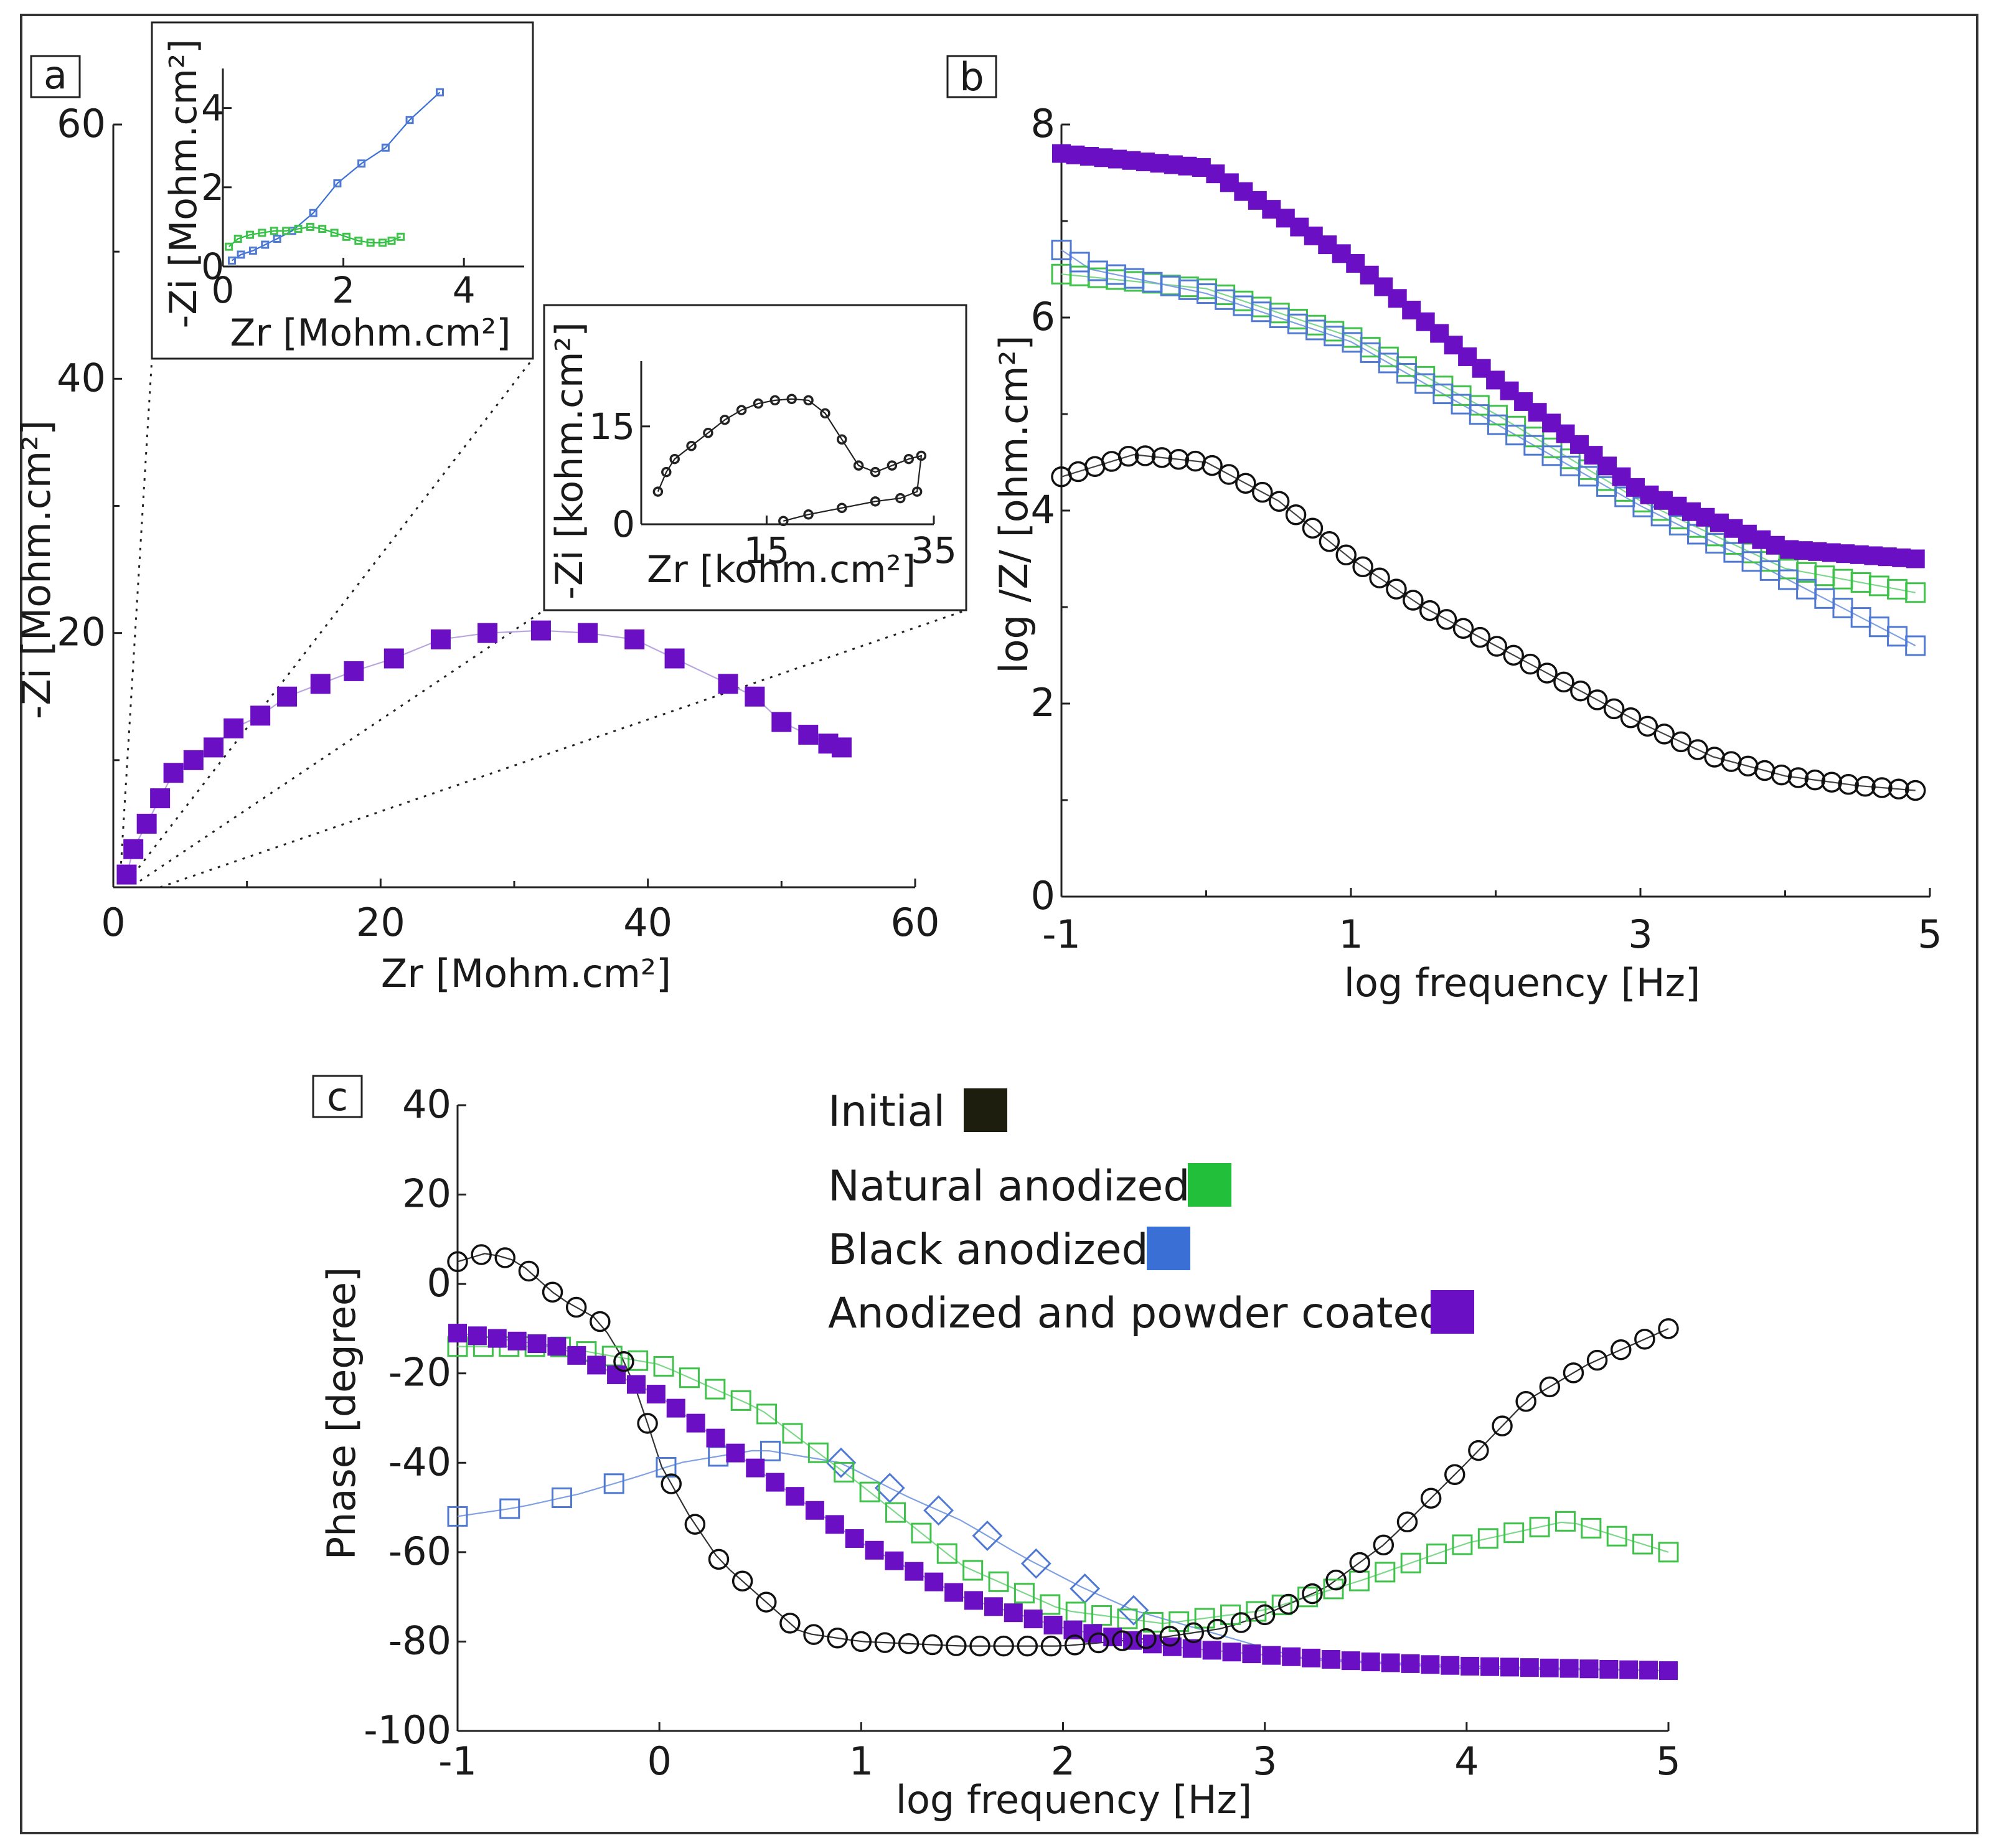 This screenshot has height=1848, width=1999. I want to click on legend-swatch-black, so click(1168, 1248).